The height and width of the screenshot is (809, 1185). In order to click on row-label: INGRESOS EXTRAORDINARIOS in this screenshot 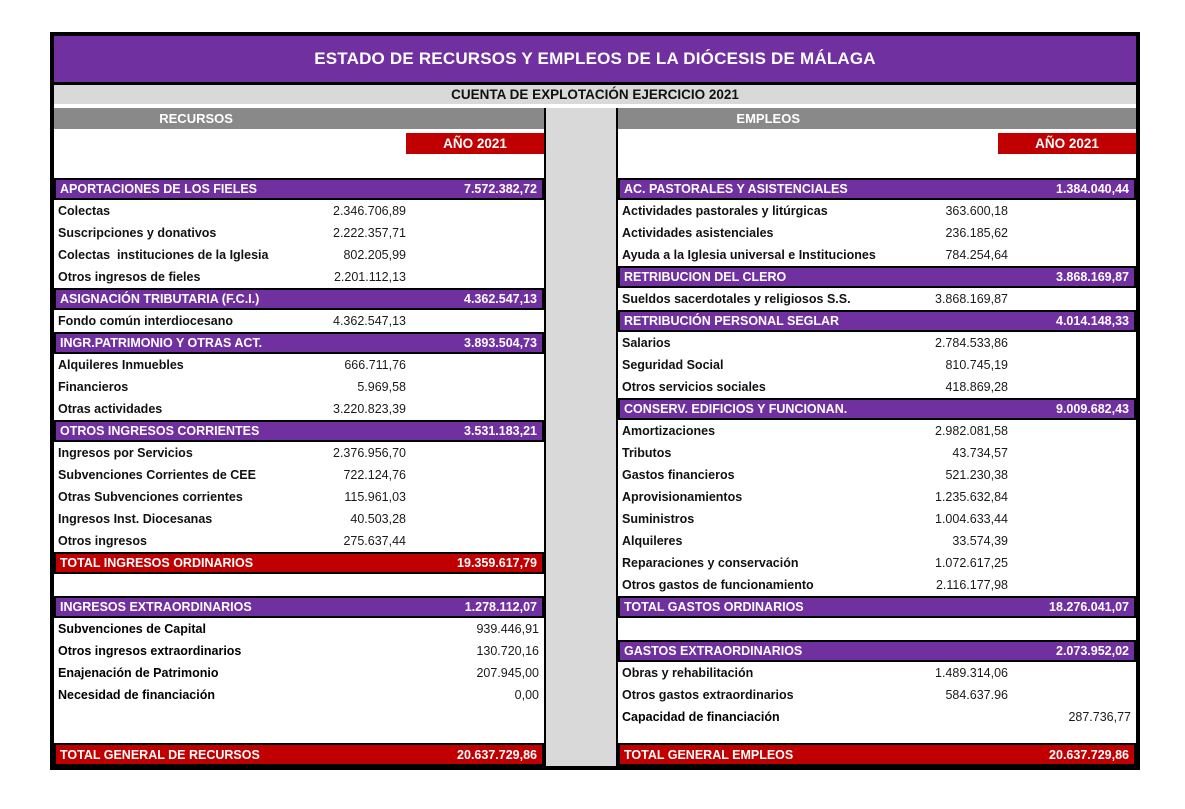, I will do `click(156, 607)`.